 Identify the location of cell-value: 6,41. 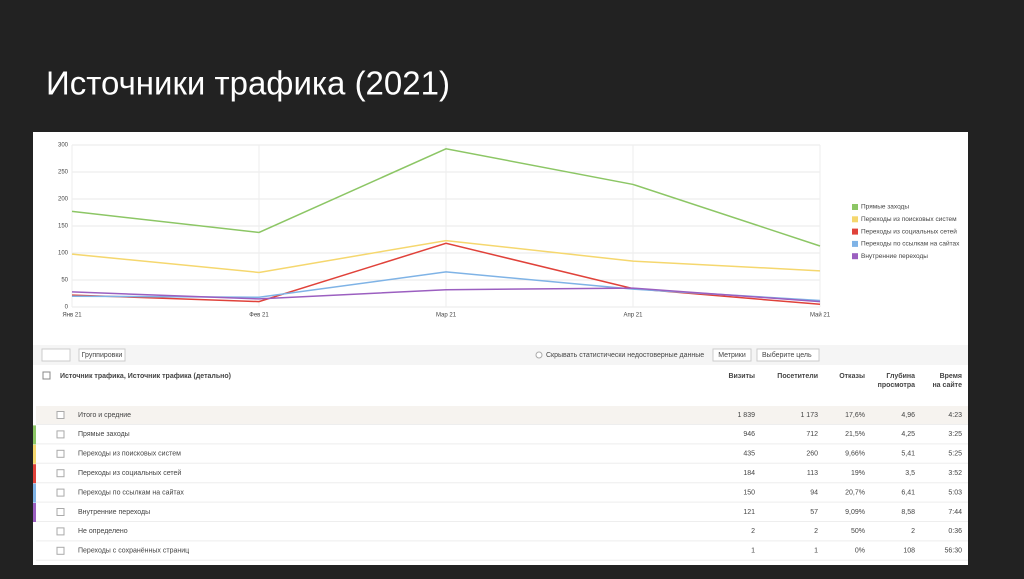
(908, 492).